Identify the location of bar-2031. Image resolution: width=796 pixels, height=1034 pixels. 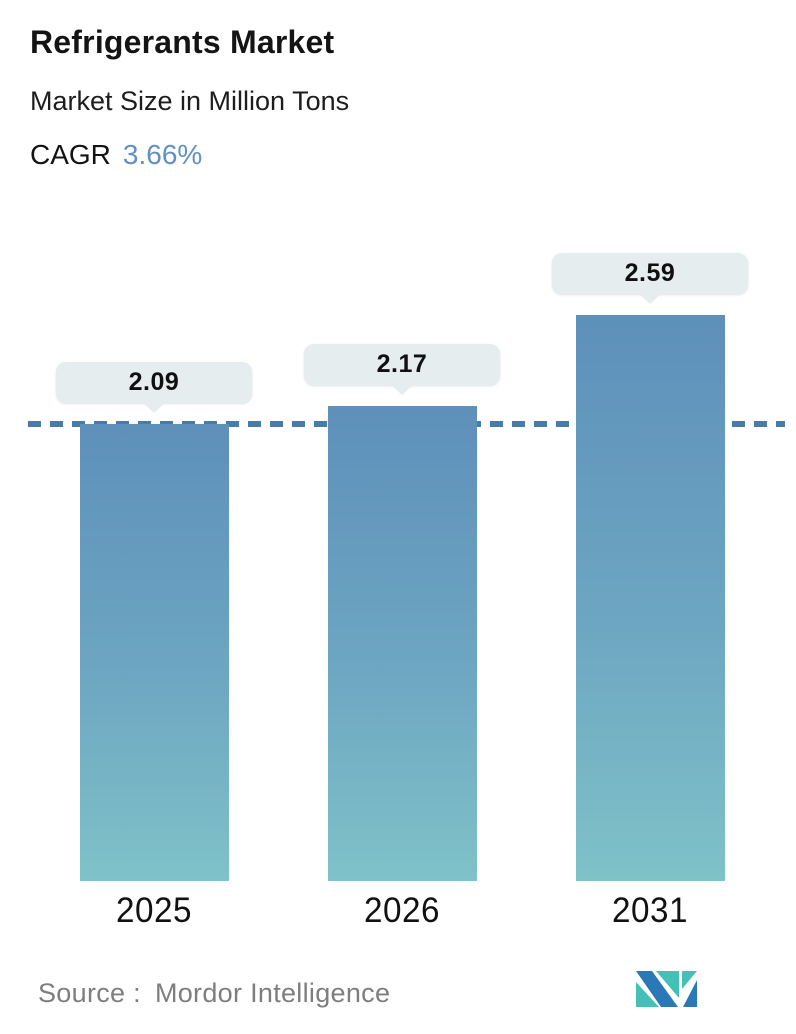
(650, 598).